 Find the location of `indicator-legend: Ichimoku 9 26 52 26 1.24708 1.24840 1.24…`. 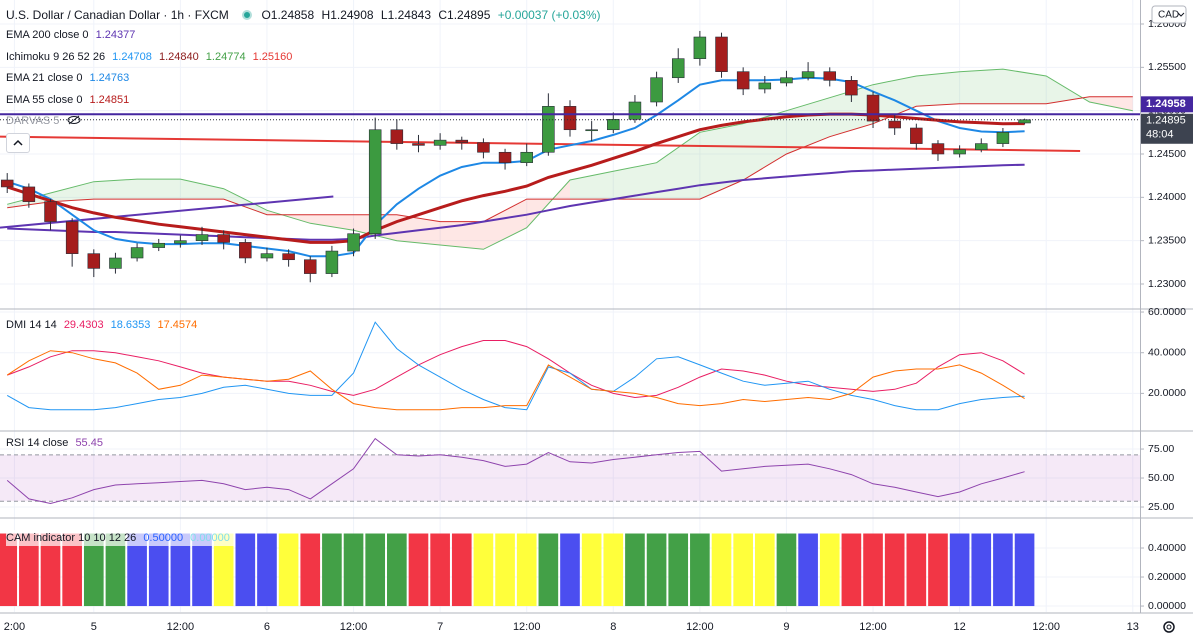

indicator-legend: Ichimoku 9 26 52 26 1.24708 1.24840 1.24… is located at coordinates (151, 57).